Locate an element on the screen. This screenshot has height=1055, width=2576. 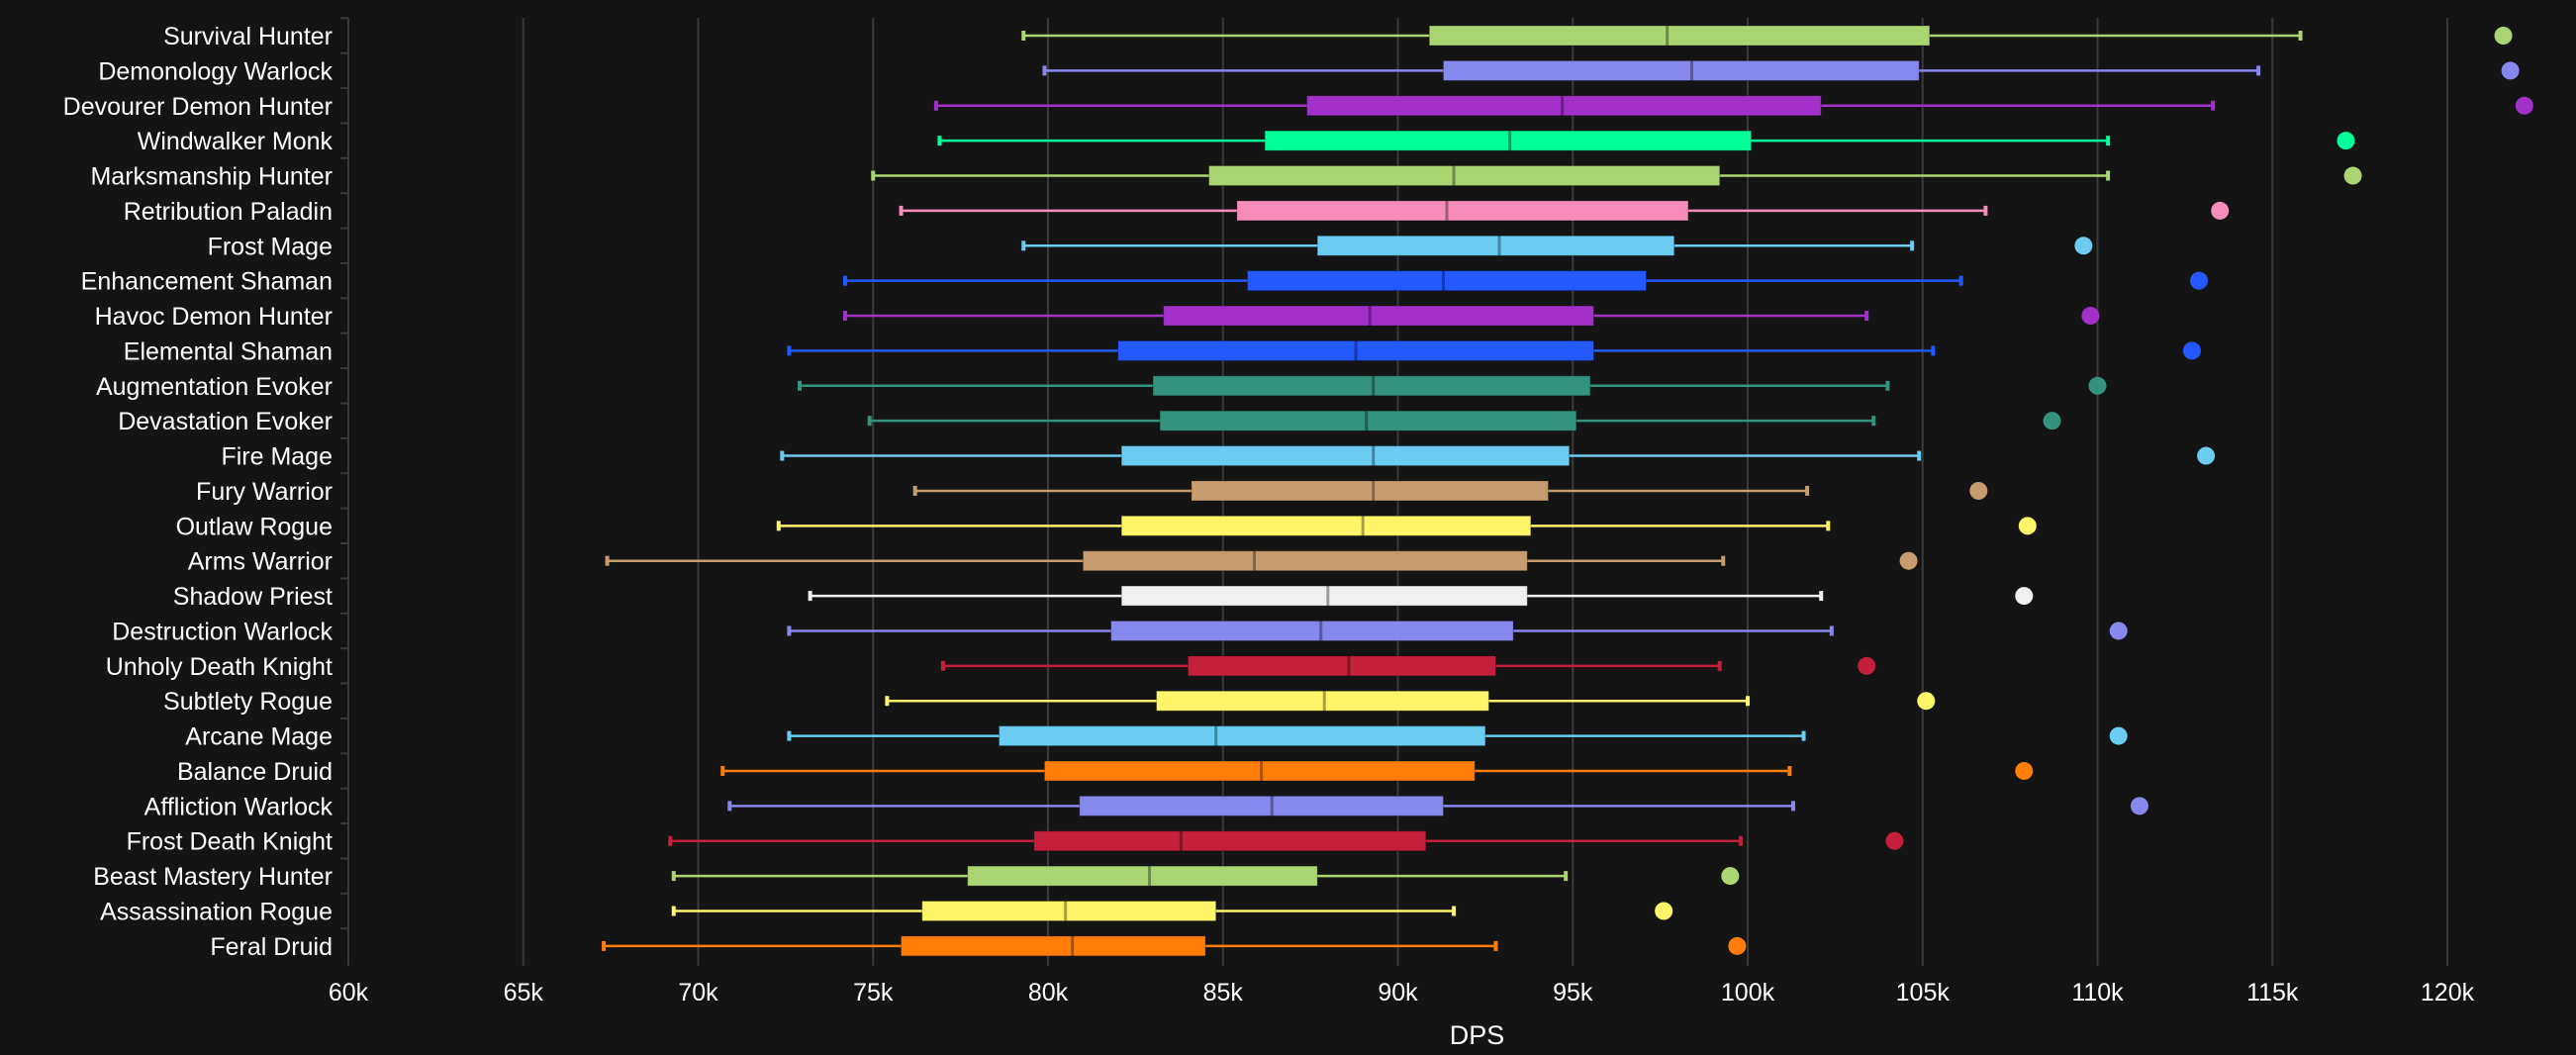
box-balance-druid is located at coordinates (1377, 771).